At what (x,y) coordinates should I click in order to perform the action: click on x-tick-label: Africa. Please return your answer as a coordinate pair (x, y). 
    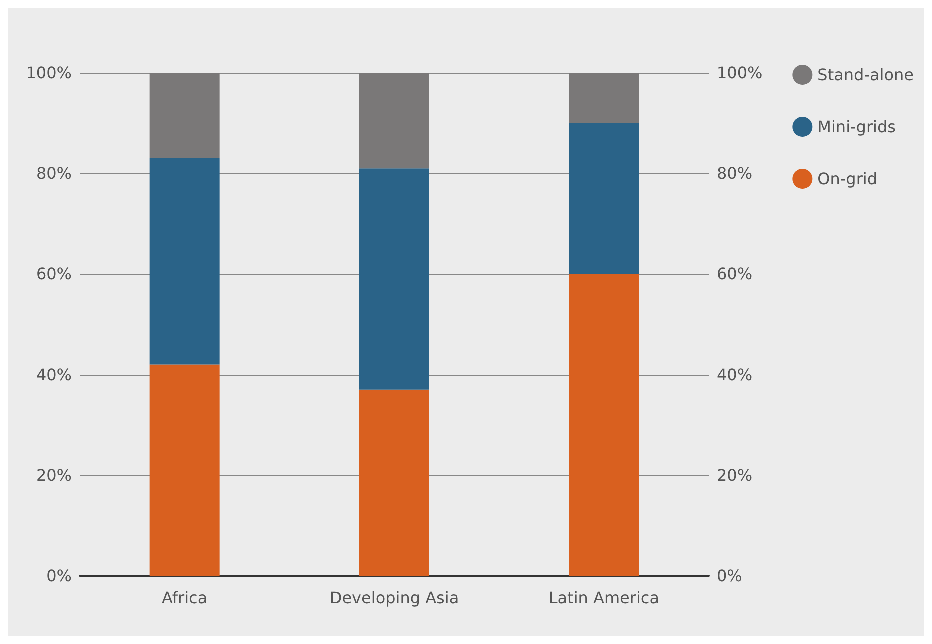
    Looking at the image, I should click on (185, 598).